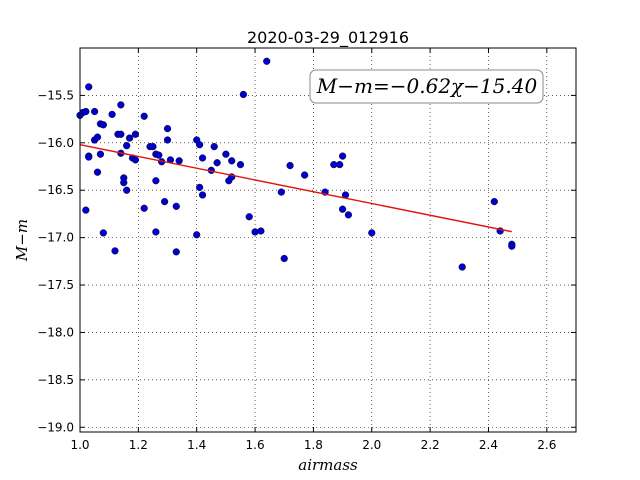 The width and height of the screenshot is (640, 480). I want to click on y-tick-label: −18.0, so click(55, 332).